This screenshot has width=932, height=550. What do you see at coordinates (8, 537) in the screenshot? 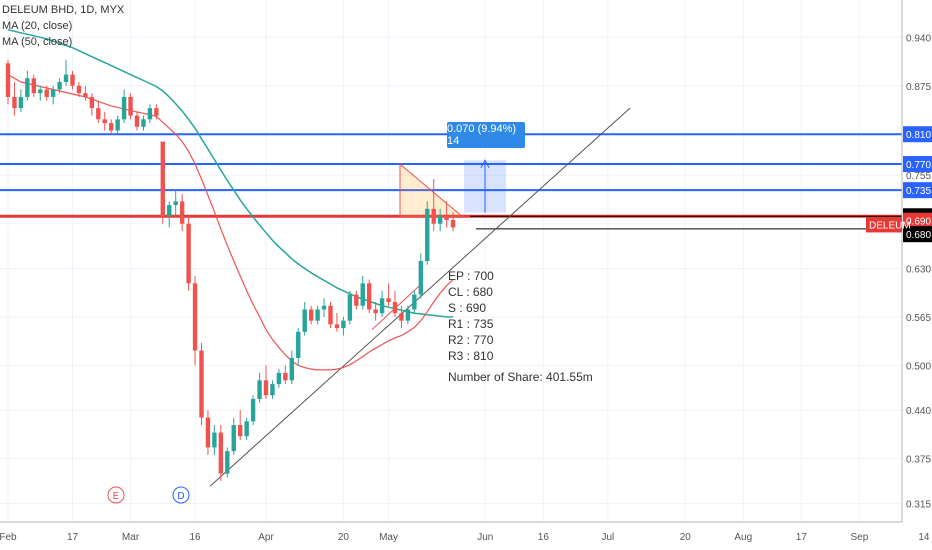
I see `x-tick-label: Feb` at bounding box center [8, 537].